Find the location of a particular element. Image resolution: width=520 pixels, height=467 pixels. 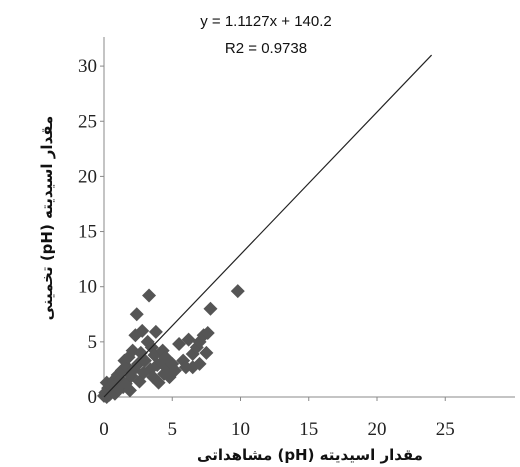

x-tick-label: 25 is located at coordinates (445, 429).